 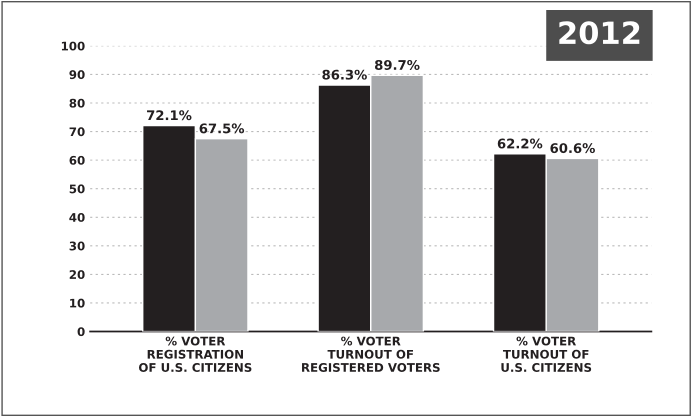 I want to click on y-tick-label: 0, so click(x=81, y=331).